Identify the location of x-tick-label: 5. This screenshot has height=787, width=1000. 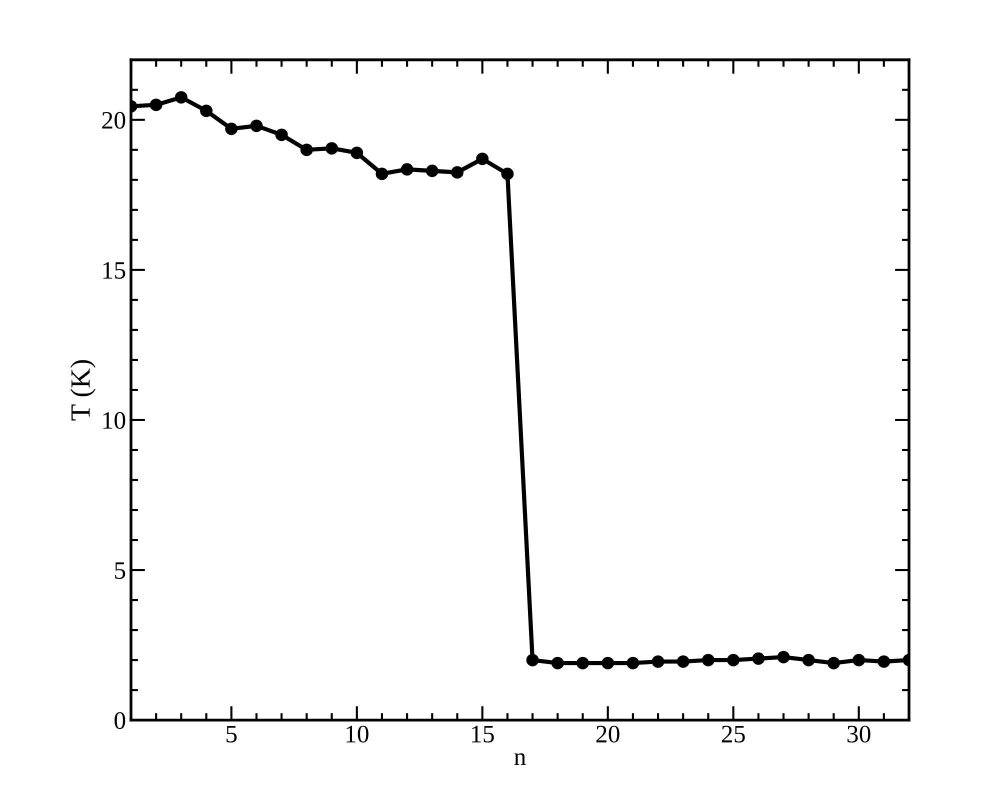
(231, 734).